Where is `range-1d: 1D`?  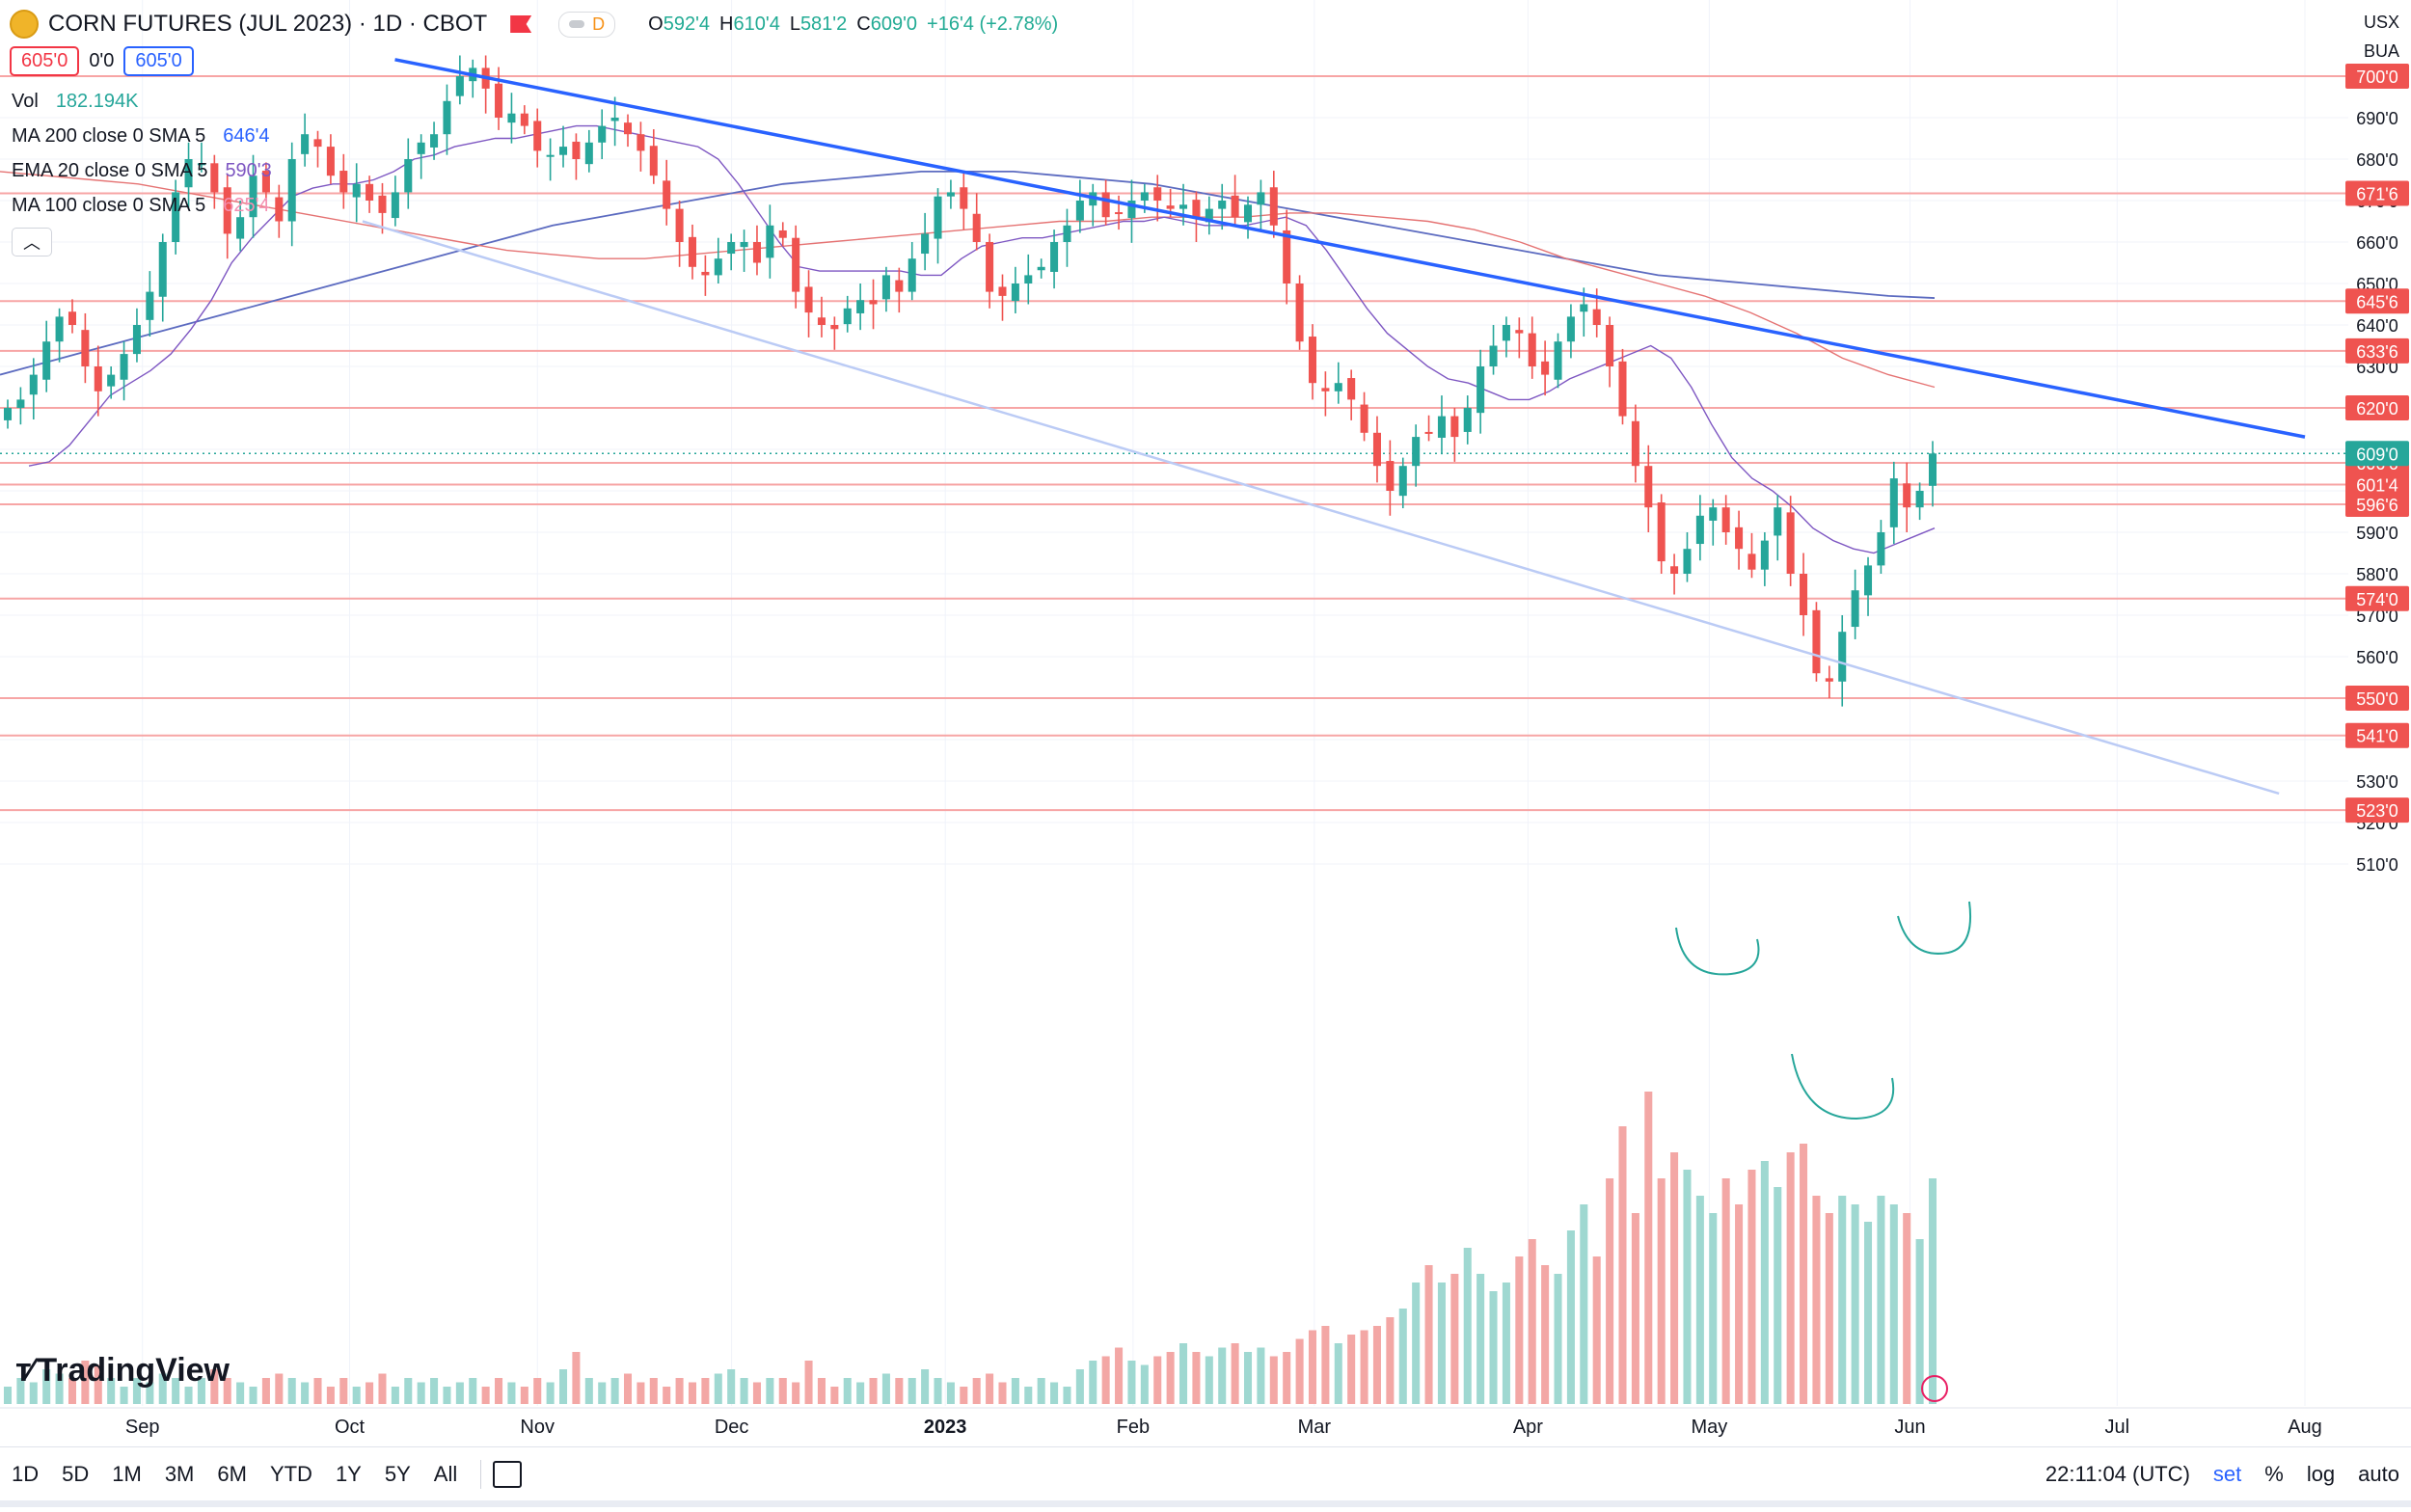
range-1d: 1D is located at coordinates (26, 1474).